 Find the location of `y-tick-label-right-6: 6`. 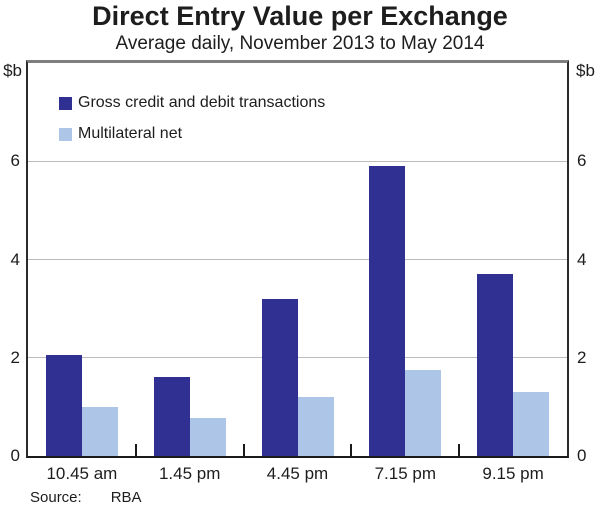

y-tick-label-right-6: 6 is located at coordinates (582, 161).